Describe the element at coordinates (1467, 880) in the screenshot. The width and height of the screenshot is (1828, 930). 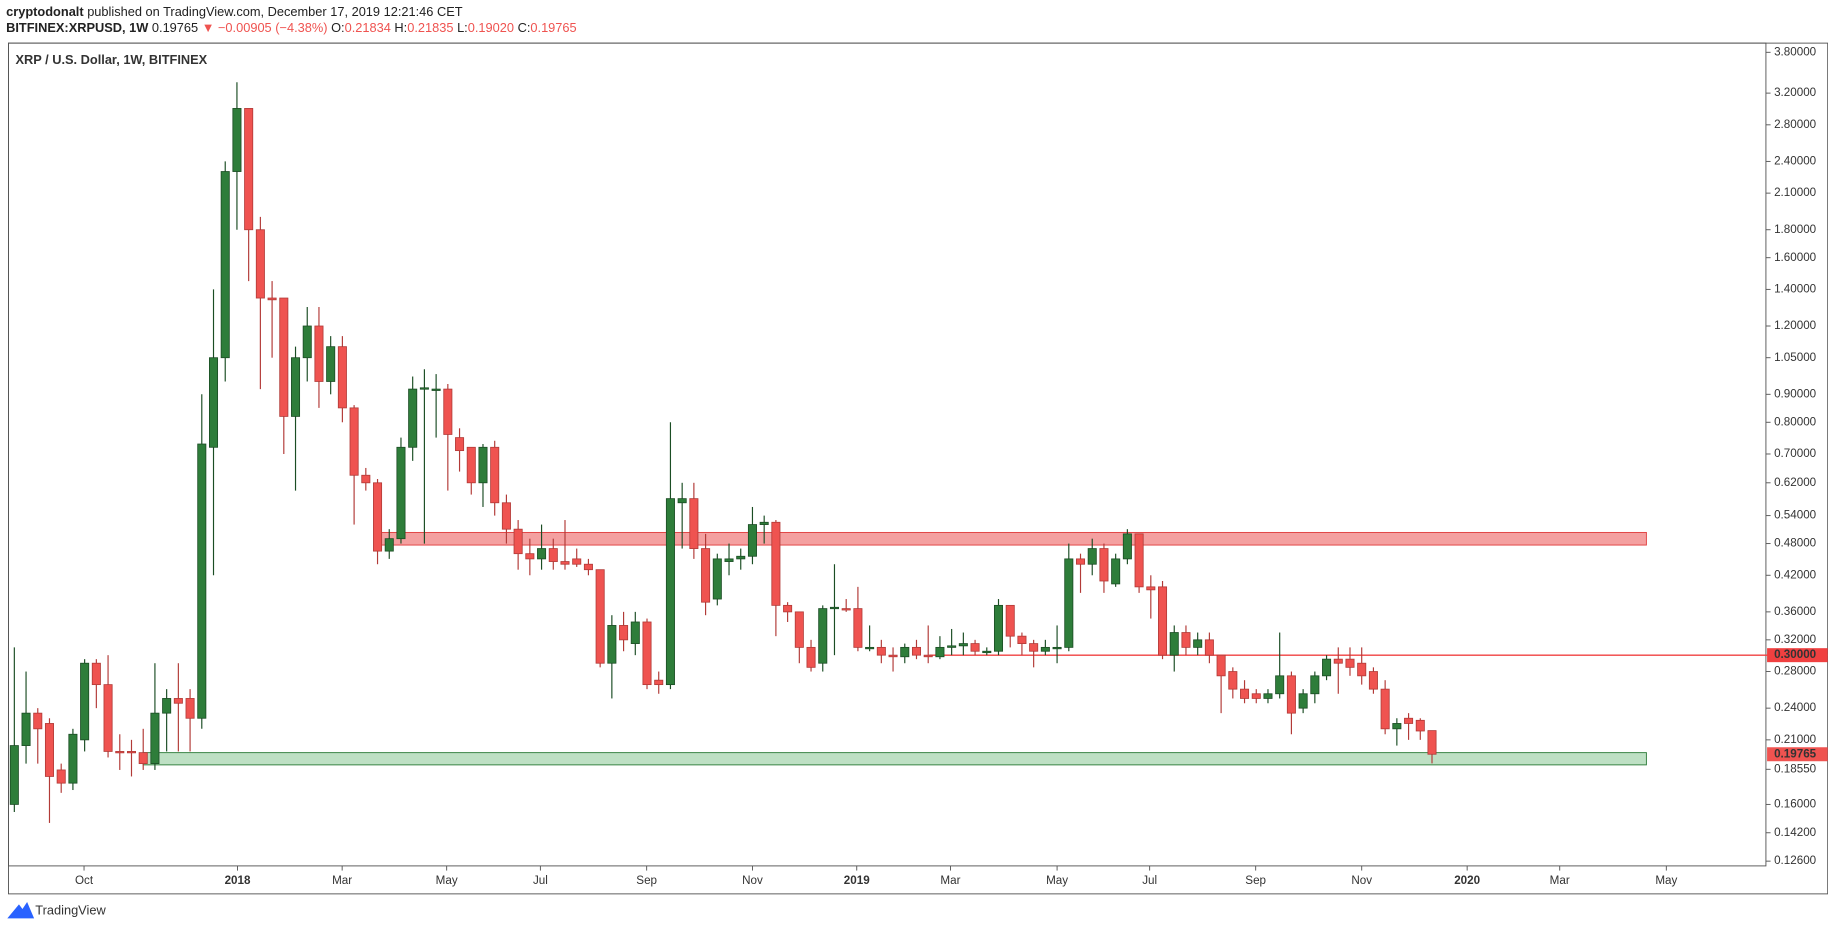
I see `x-tick-label: 2020` at that location.